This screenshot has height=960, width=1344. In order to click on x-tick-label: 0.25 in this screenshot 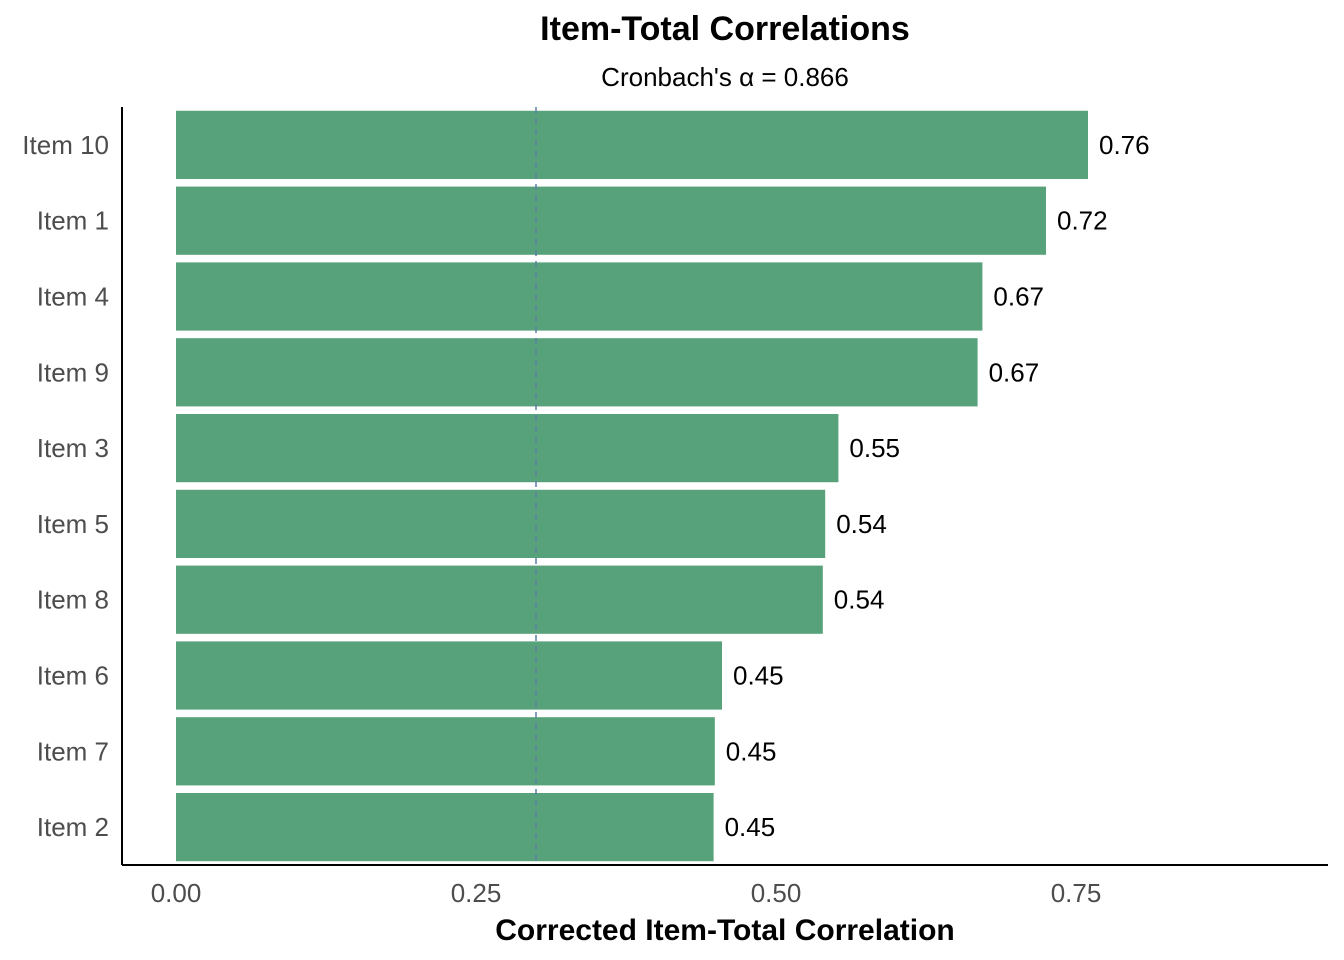, I will do `click(476, 893)`.